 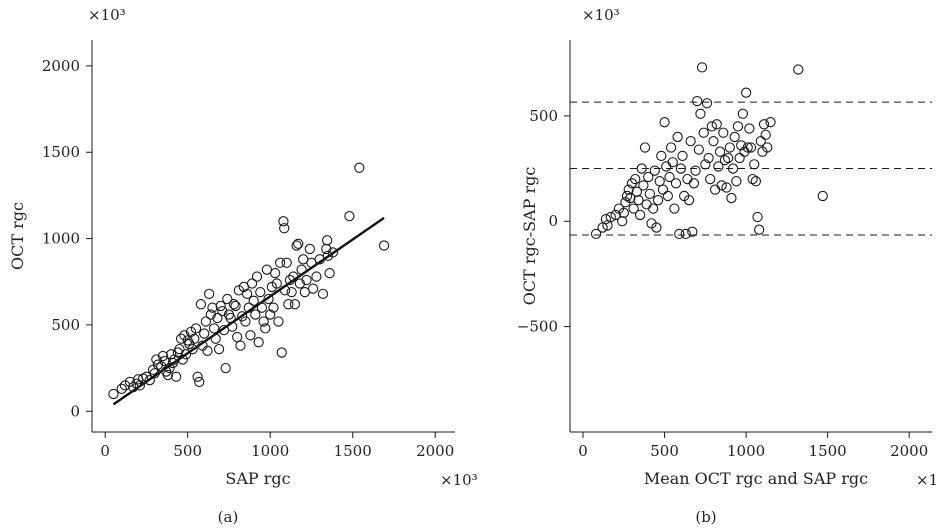 I want to click on y-tick-label: 1500, so click(x=61, y=152).